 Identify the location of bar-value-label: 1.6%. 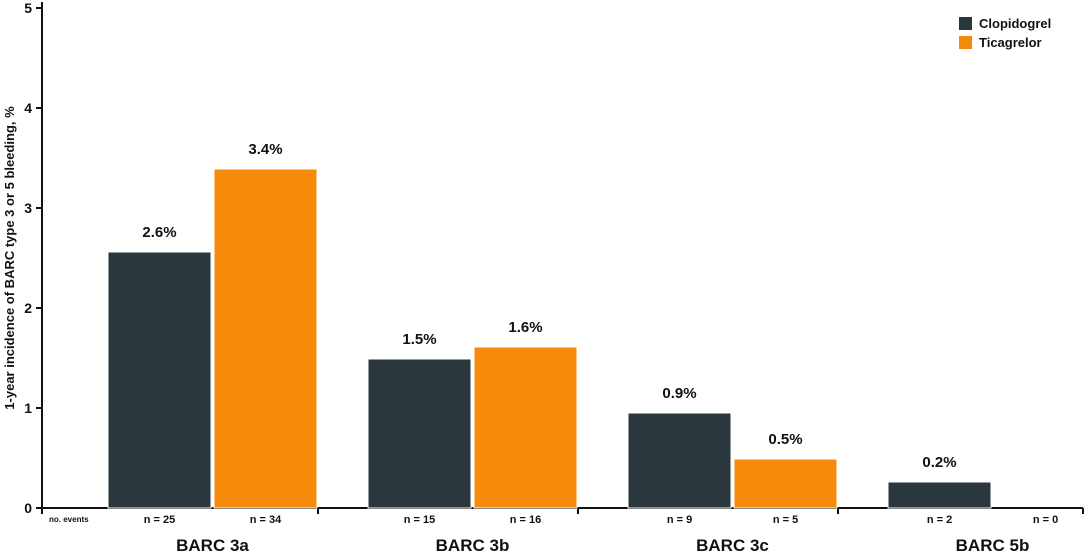
(525, 327).